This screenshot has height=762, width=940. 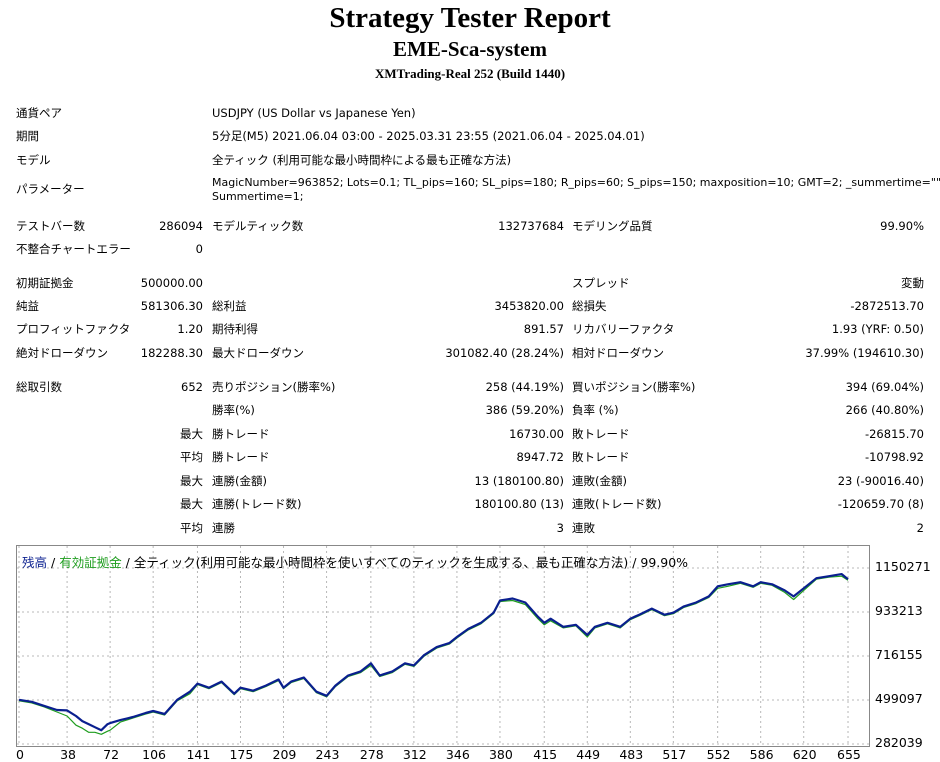 What do you see at coordinates (235, 329) in the screenshot?
I see `expected-payoff-label: 期待利得` at bounding box center [235, 329].